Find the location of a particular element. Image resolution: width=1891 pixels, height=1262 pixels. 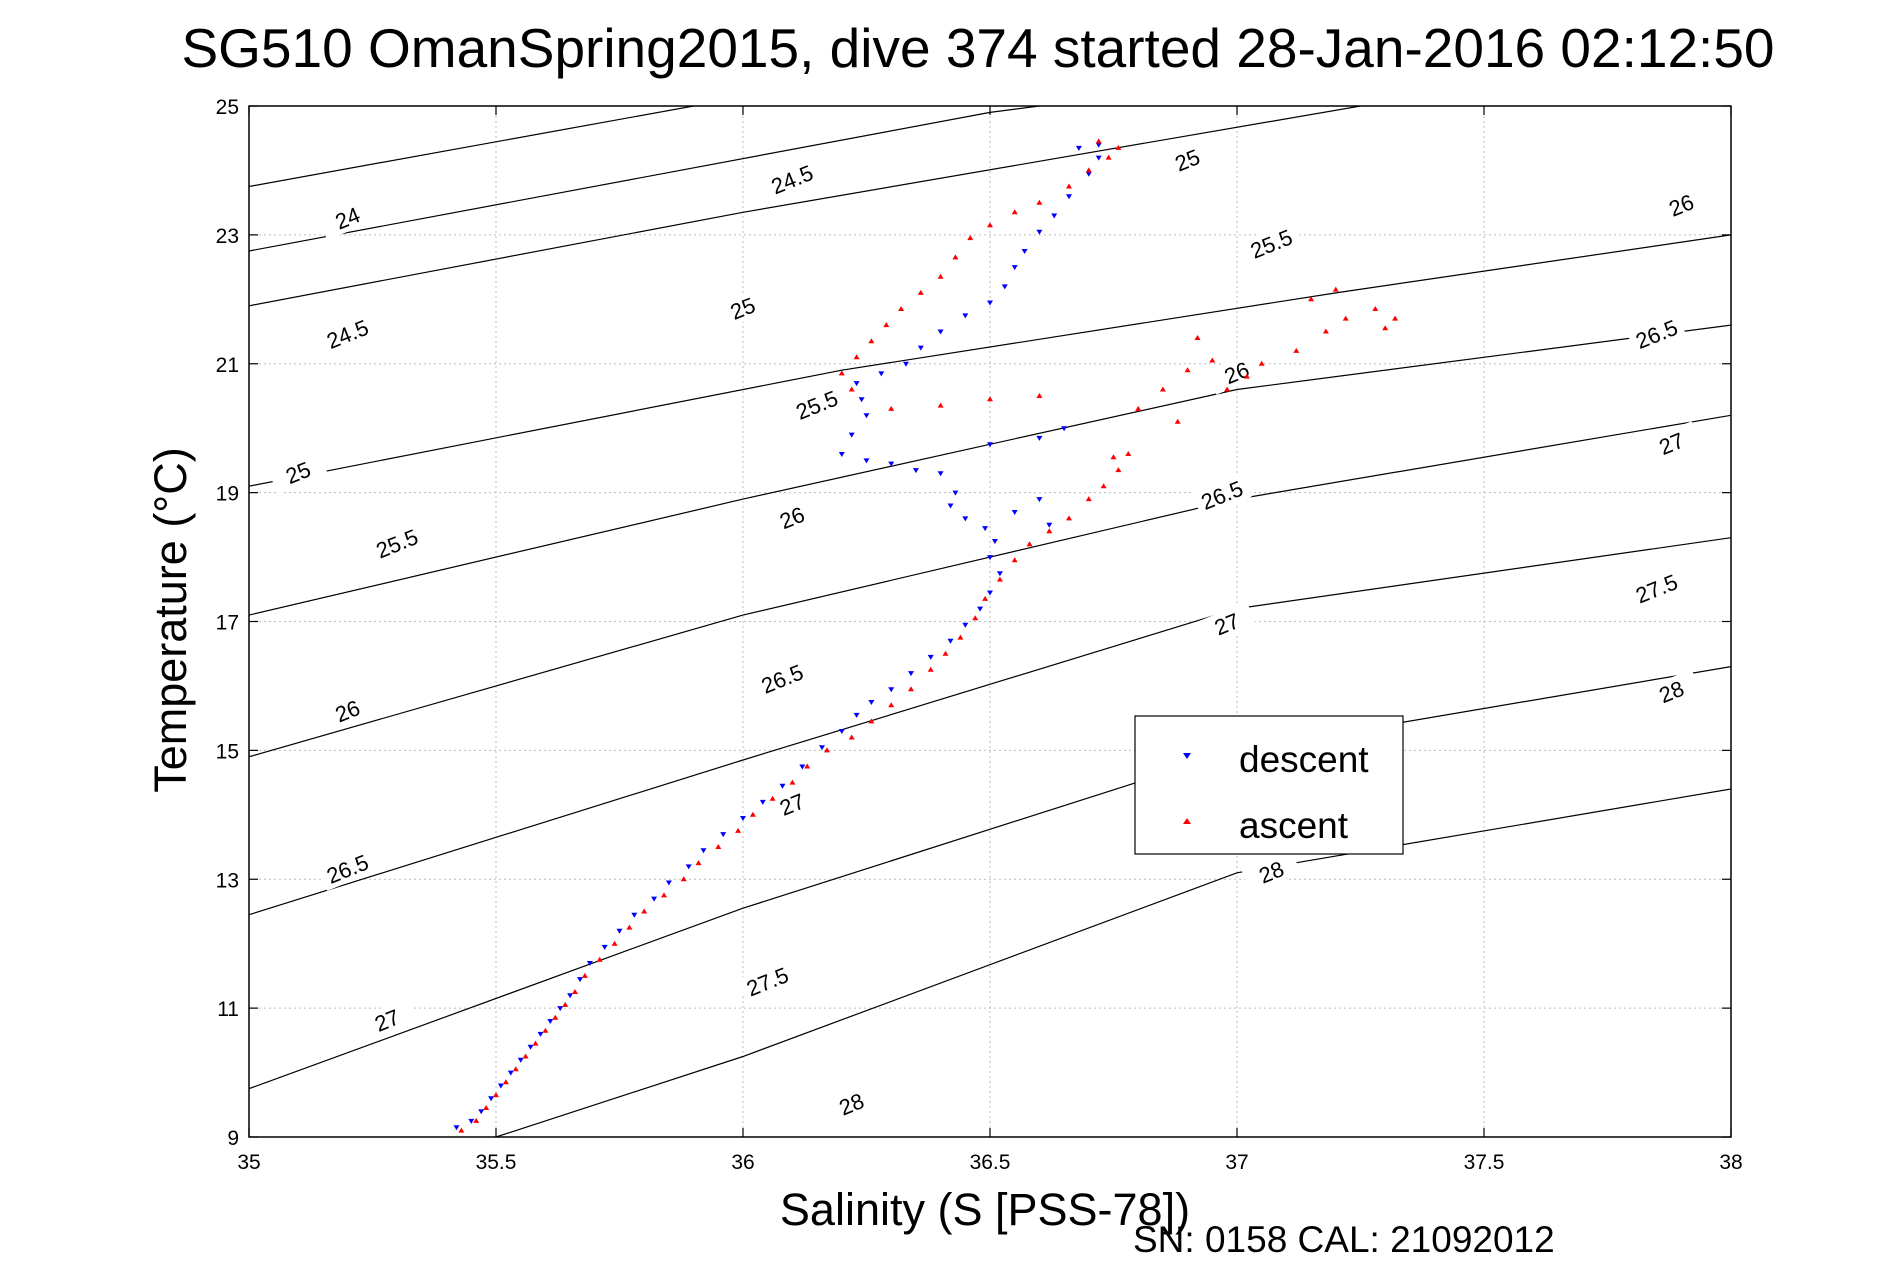

legend-label-ascent: ascent is located at coordinates (1294, 825).